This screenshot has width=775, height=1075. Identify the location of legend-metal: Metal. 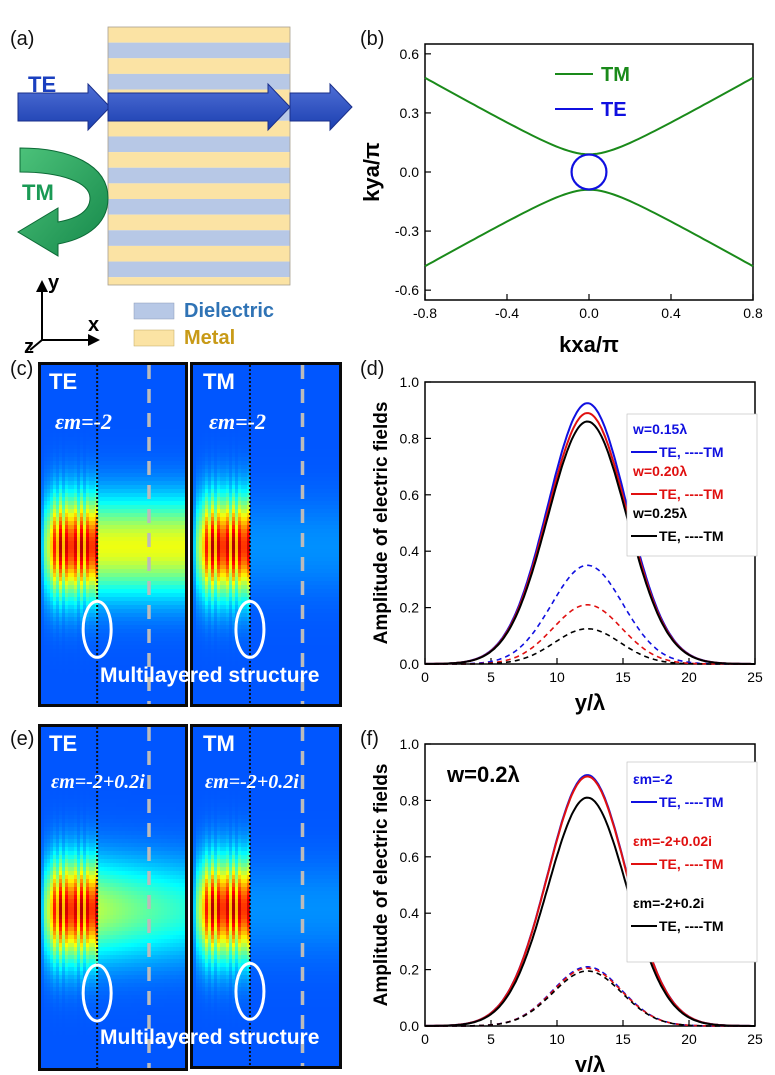
(210, 338).